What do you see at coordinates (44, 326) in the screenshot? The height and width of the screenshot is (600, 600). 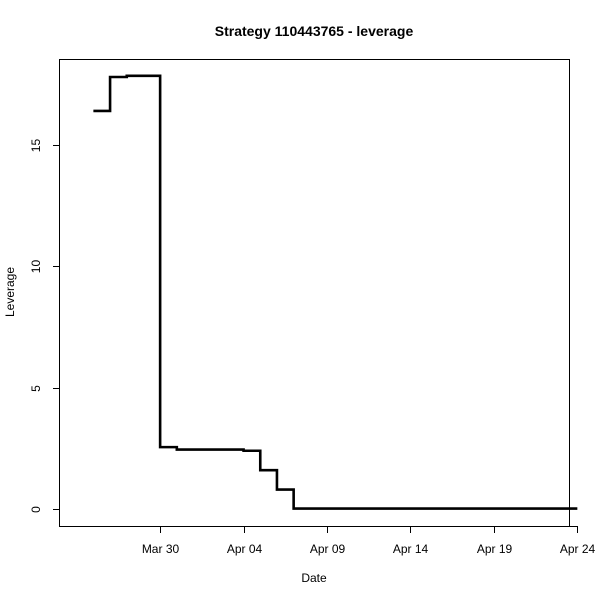 I see `y-axis: 0 5 10 15` at bounding box center [44, 326].